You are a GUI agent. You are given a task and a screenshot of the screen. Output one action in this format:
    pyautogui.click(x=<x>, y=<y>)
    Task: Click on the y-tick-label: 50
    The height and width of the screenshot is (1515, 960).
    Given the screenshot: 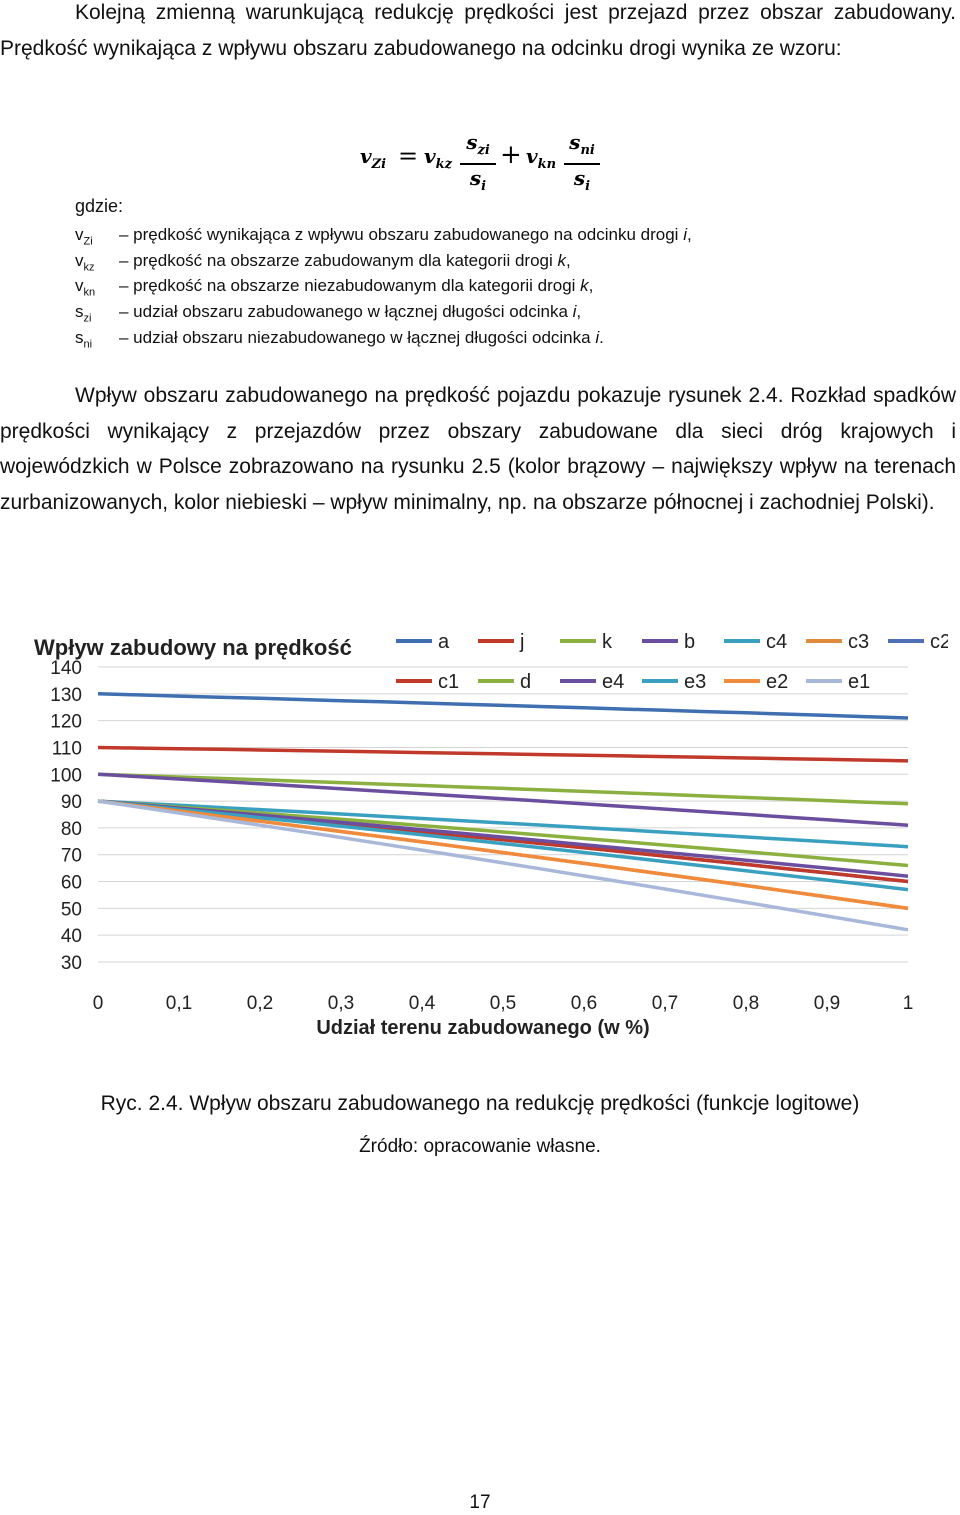 What is the action you would take?
    pyautogui.click(x=71, y=909)
    